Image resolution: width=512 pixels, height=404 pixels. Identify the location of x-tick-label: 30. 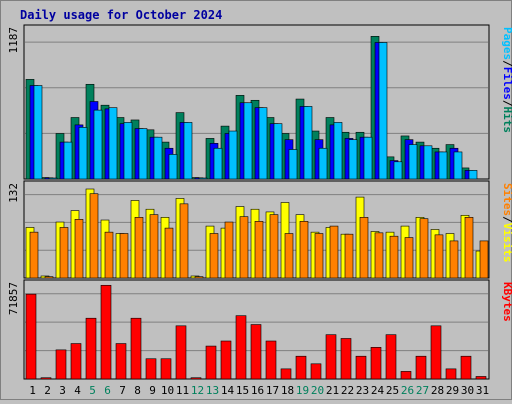
(467, 390).